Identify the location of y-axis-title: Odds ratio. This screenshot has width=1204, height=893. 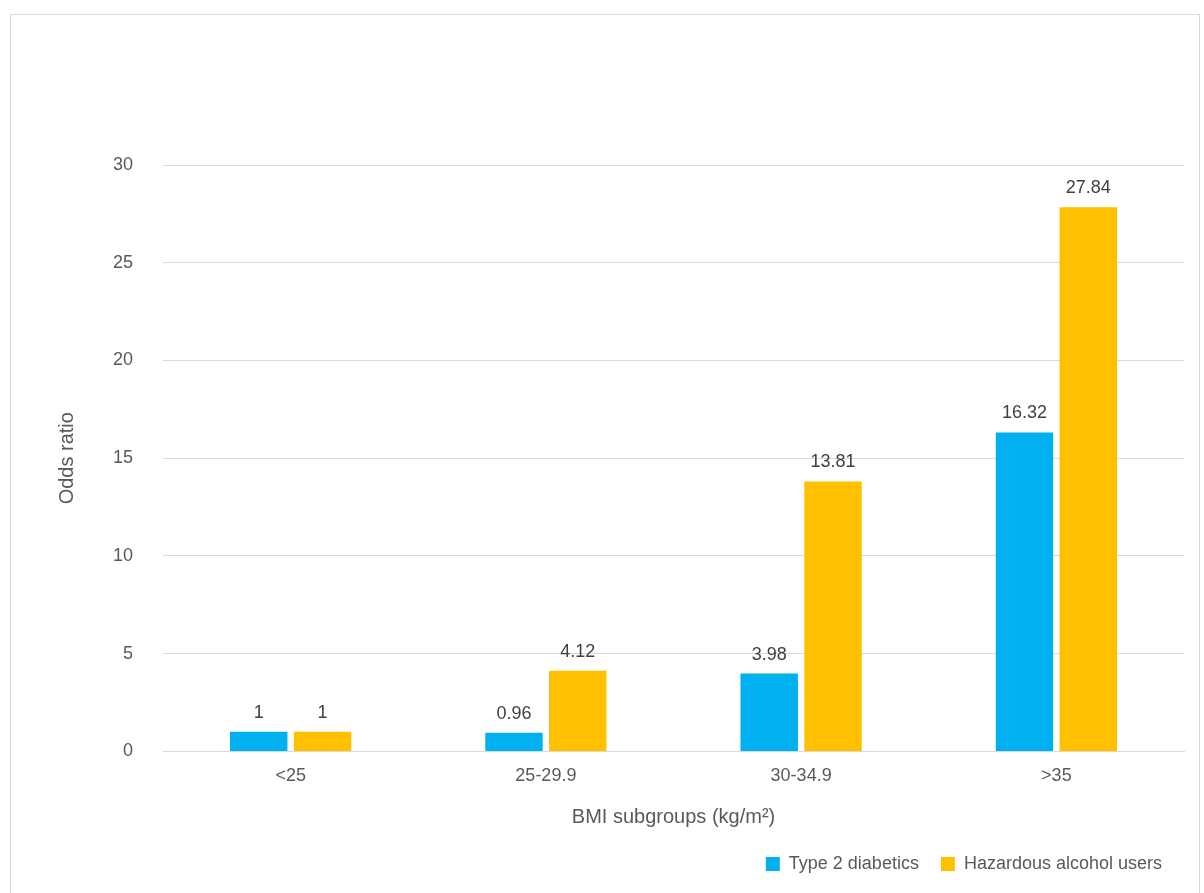
(65, 458).